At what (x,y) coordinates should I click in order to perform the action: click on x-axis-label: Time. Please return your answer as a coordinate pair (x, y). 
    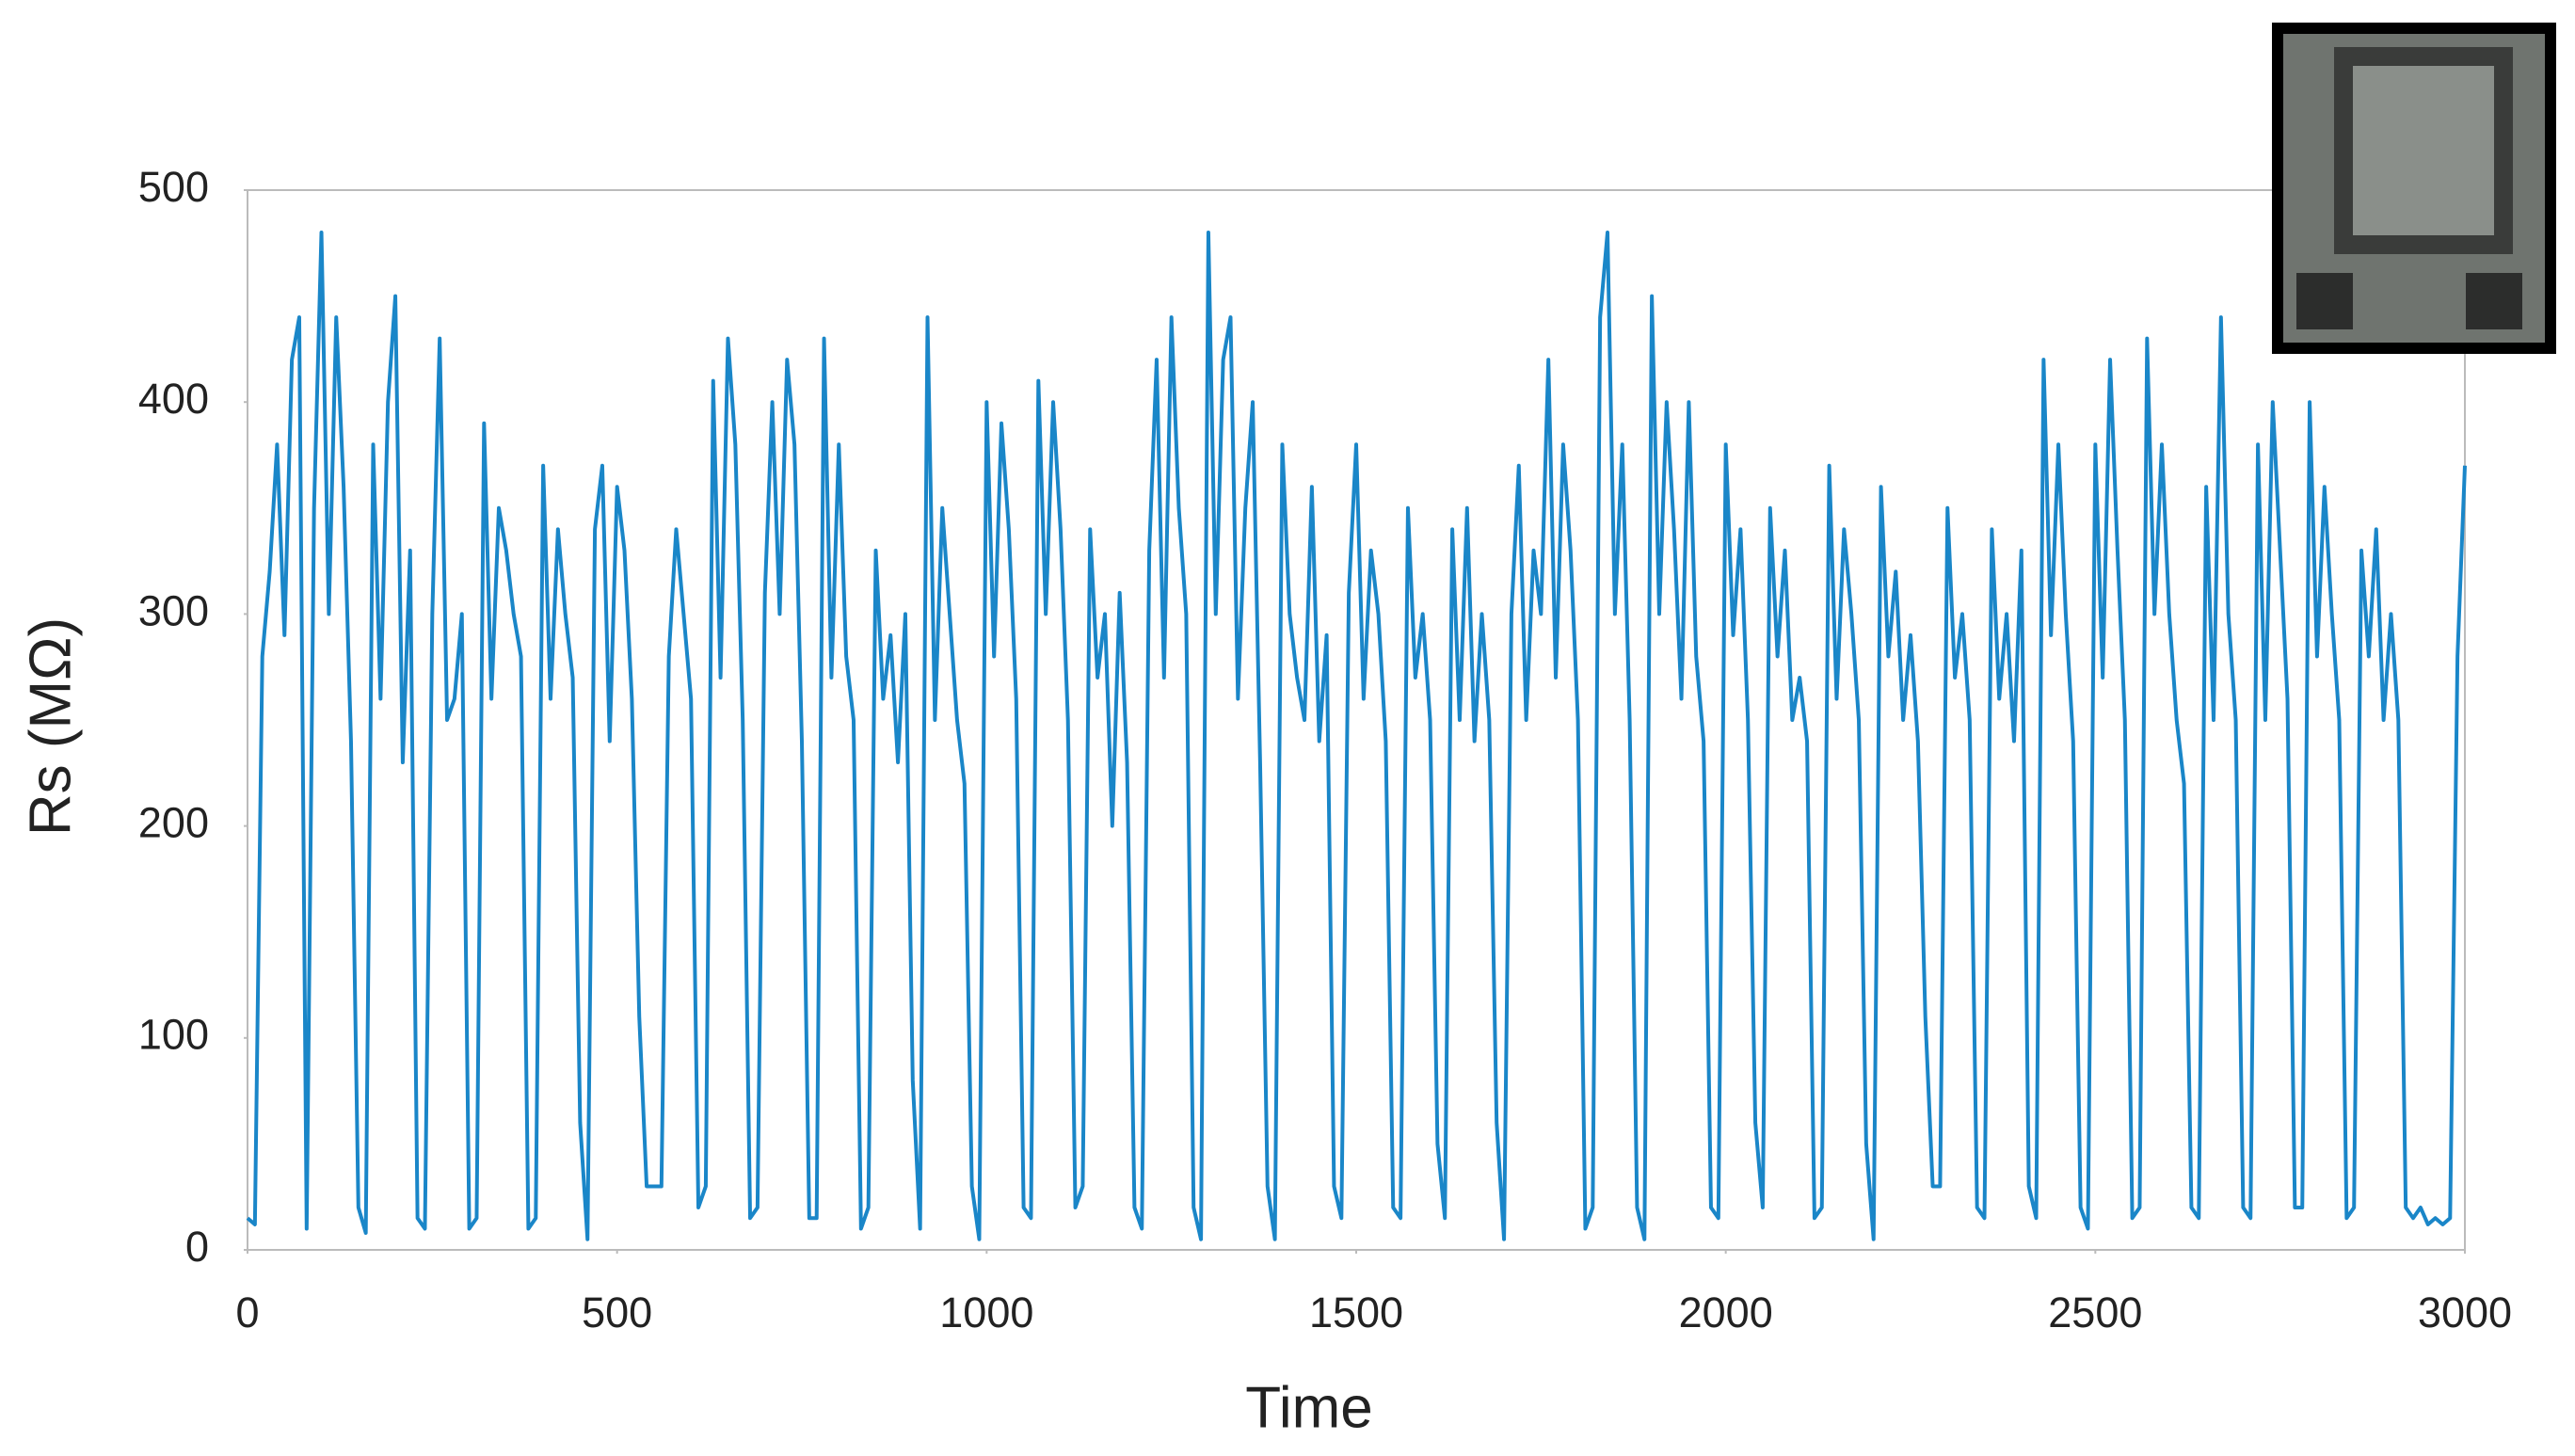
    Looking at the image, I should click on (1308, 1407).